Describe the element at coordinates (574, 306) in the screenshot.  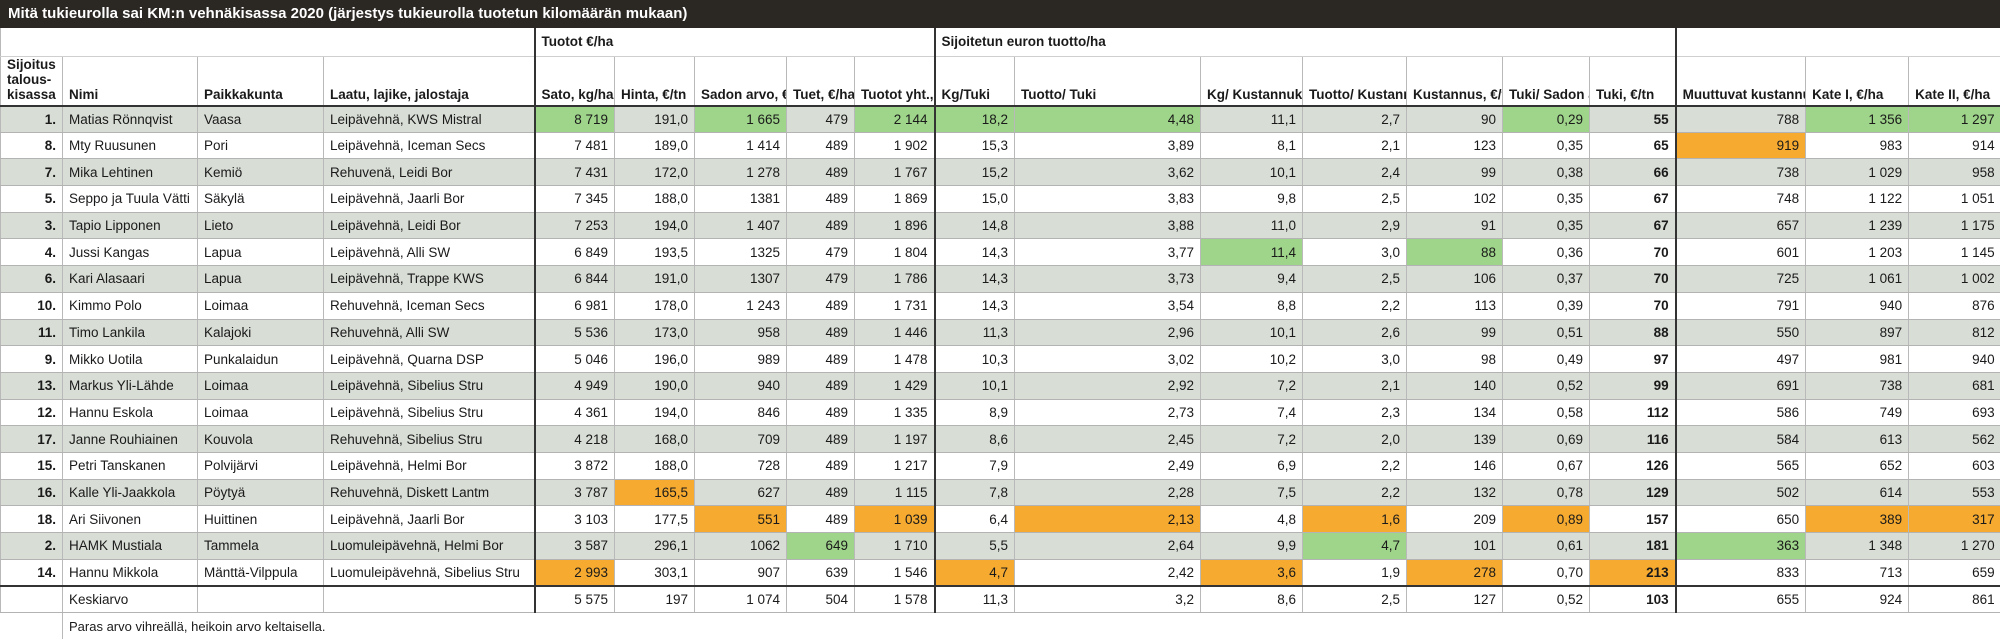
I see `cell-yield: 6 981` at that location.